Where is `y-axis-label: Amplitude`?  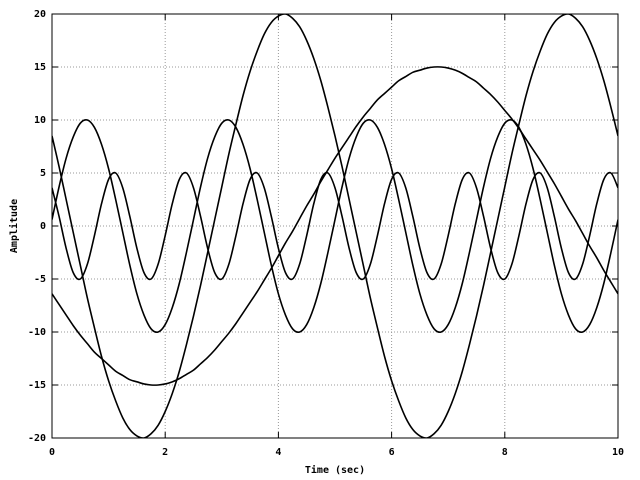 y-axis-label: Amplitude is located at coordinates (14, 226).